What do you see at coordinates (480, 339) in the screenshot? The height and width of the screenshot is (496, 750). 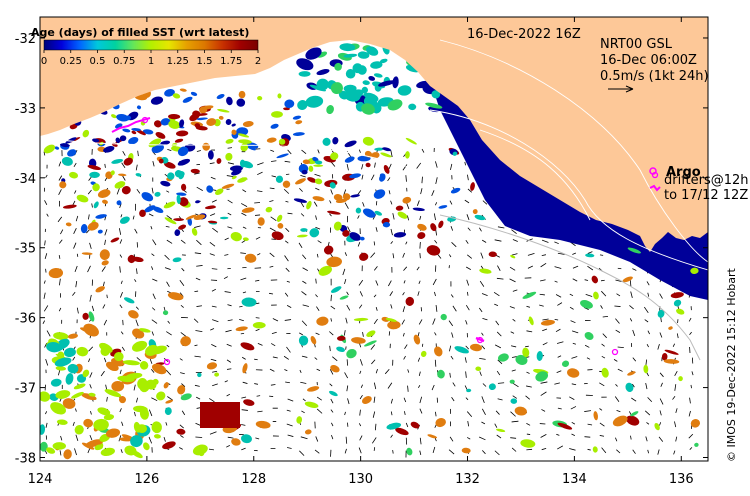 I see `drifter-track` at bounding box center [480, 339].